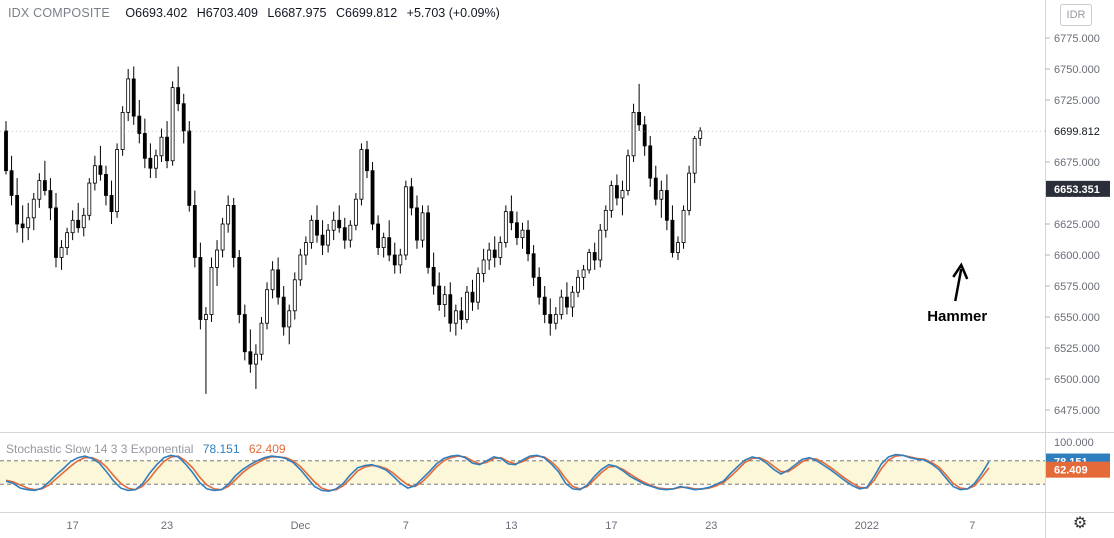 This screenshot has width=1114, height=538. I want to click on stoch-d-badge: 62.409, so click(1071, 471).